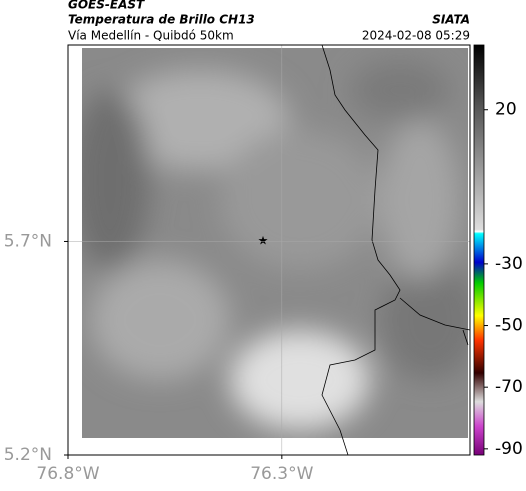 The image size is (526, 491). I want to click on colorbar-tick-label: 20, so click(506, 110).